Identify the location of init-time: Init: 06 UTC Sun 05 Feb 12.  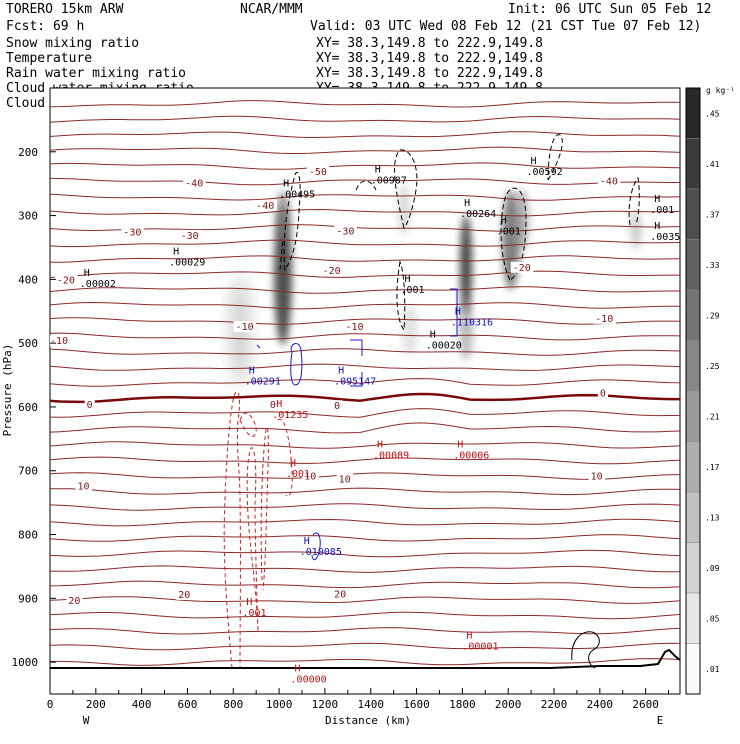
(610, 9).